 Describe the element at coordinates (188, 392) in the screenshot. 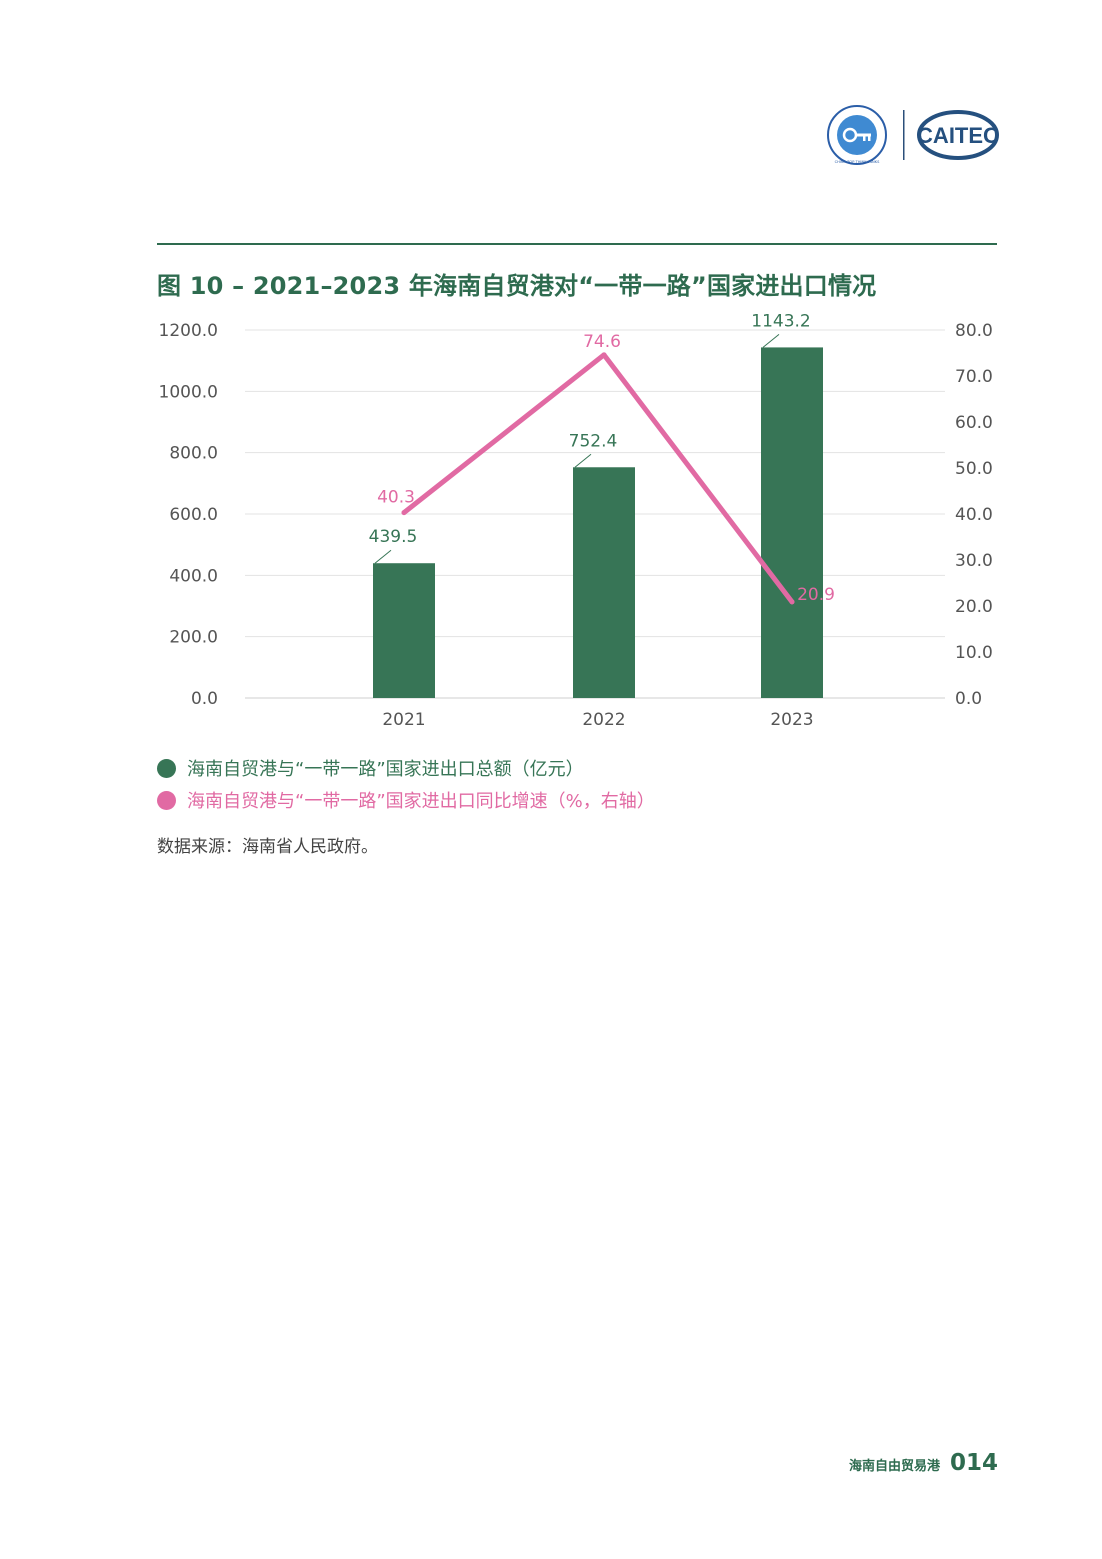

I see `y-left-tick-label: 1000.0` at that location.